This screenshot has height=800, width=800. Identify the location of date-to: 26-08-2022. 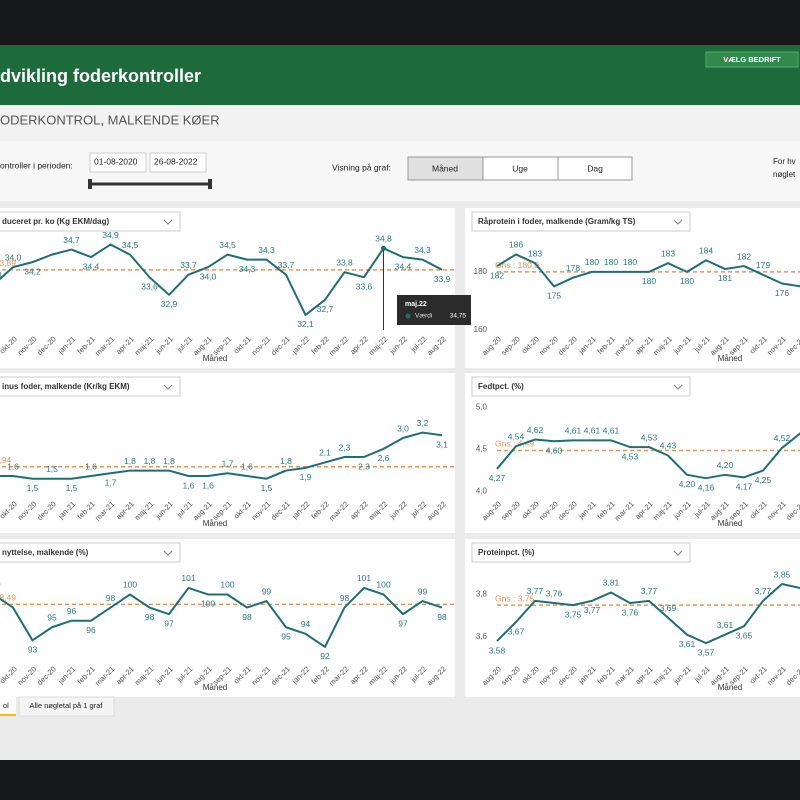
(176, 161).